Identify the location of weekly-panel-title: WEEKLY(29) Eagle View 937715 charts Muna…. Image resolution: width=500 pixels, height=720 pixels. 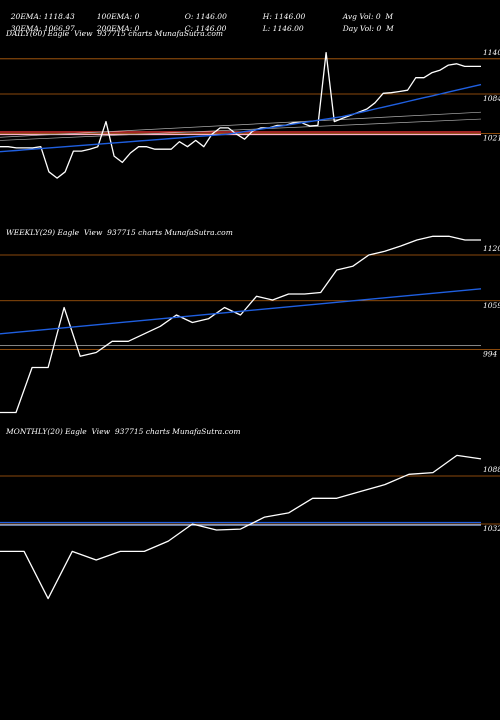
(119, 232).